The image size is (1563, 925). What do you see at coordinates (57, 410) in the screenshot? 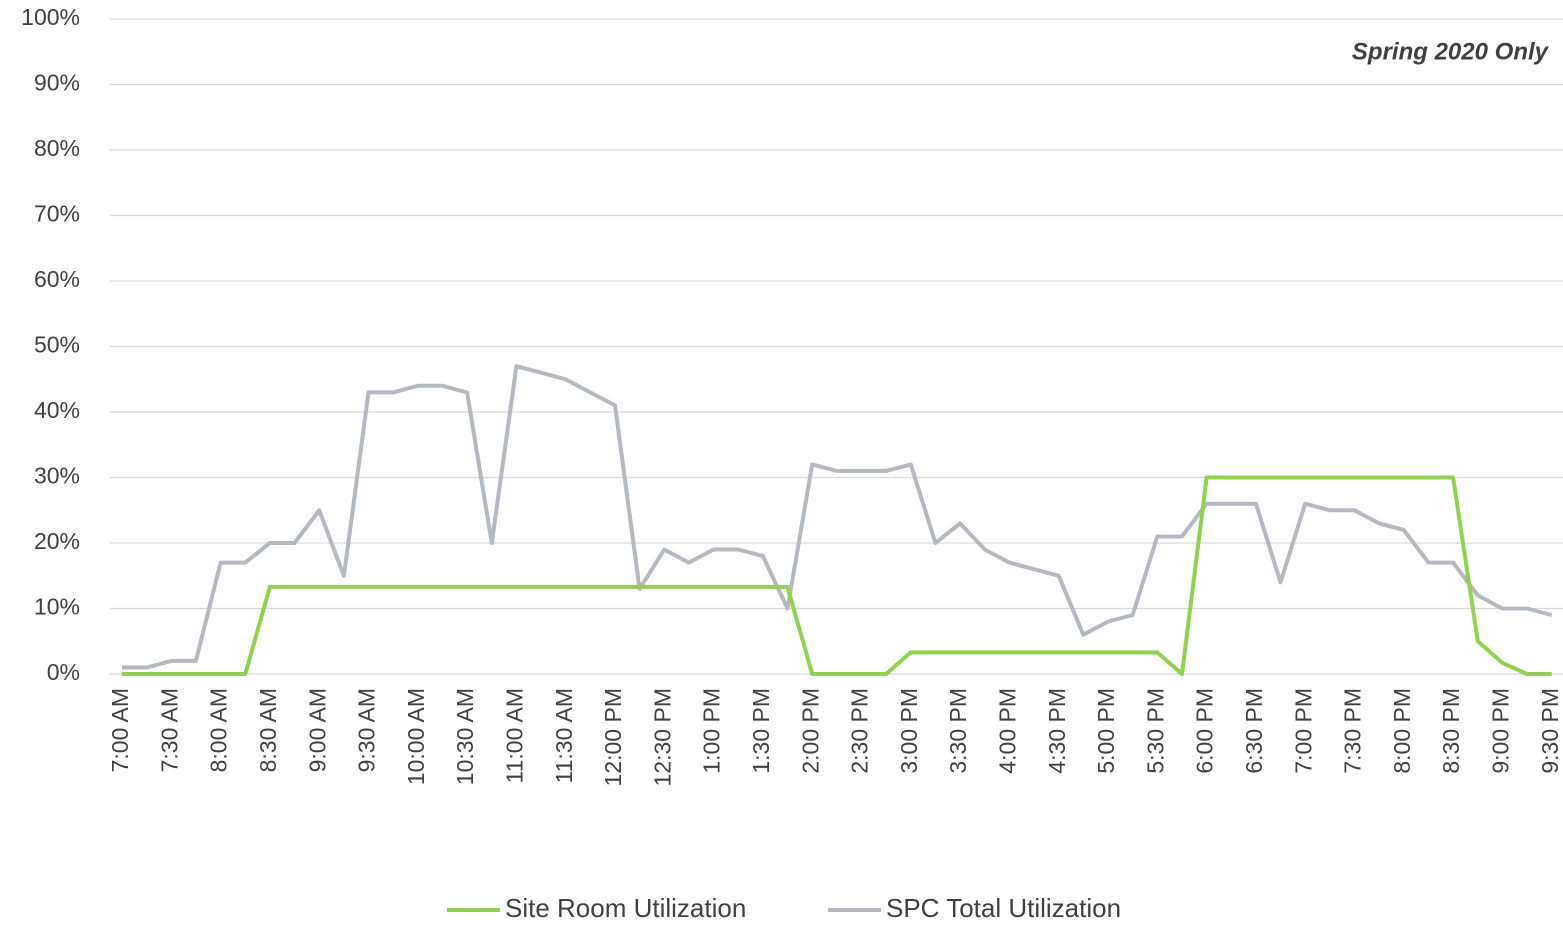
I see `y-tick-label: 40%` at bounding box center [57, 410].